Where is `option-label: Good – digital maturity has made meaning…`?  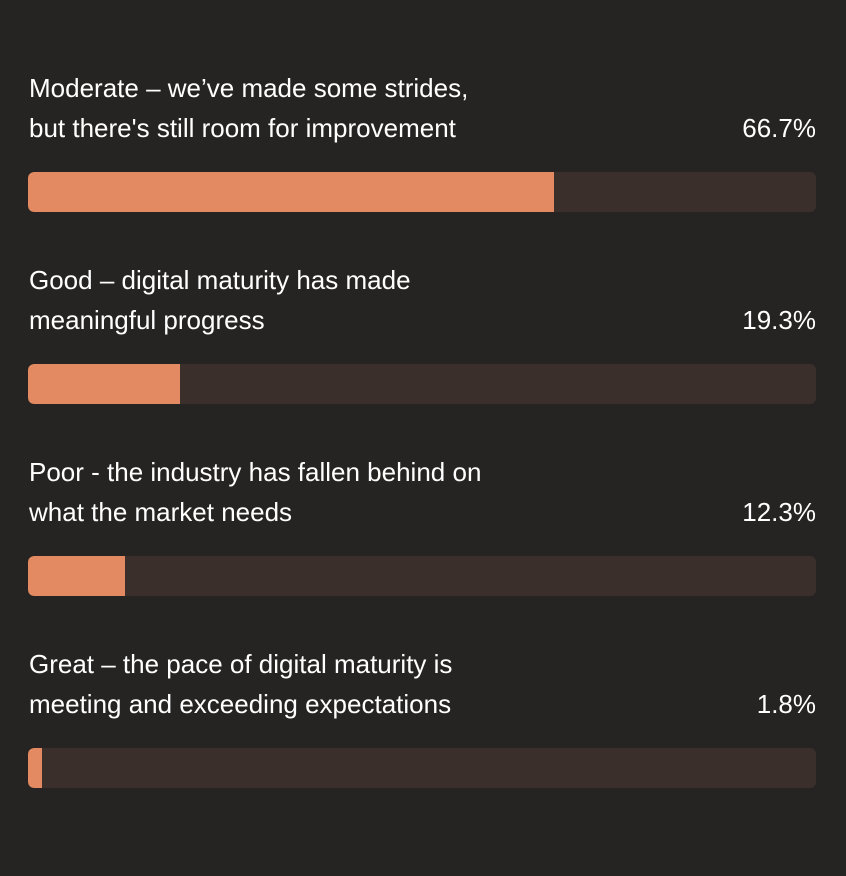 option-label: Good – digital maturity has made meaning… is located at coordinates (220, 300).